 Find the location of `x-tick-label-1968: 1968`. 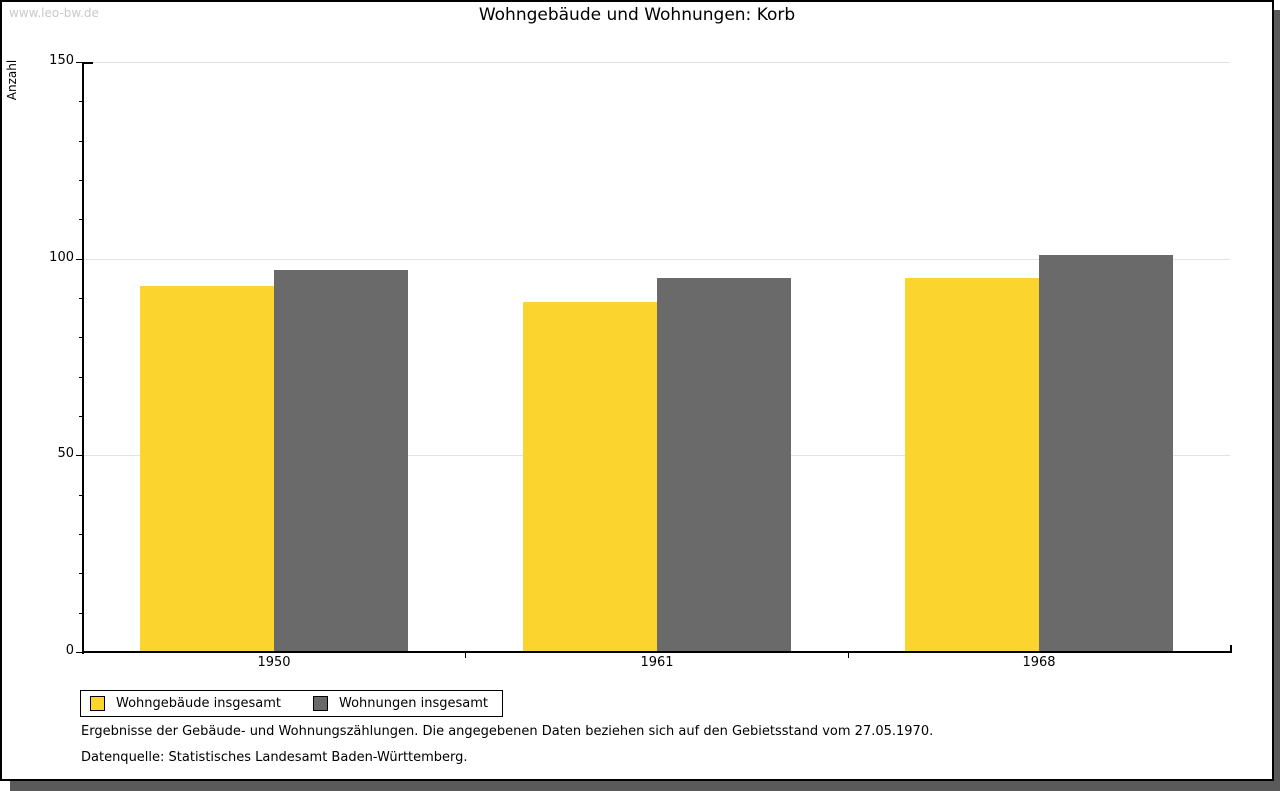

x-tick-label-1968: 1968 is located at coordinates (1039, 662).